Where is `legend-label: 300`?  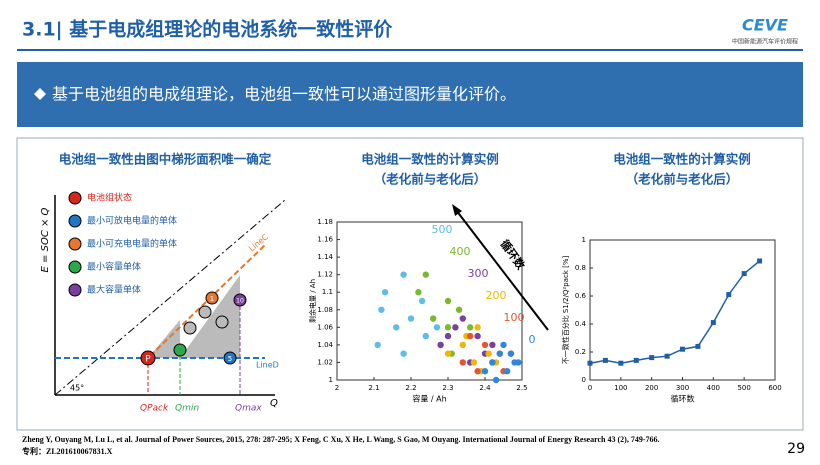 legend-label: 300 is located at coordinates (478, 273).